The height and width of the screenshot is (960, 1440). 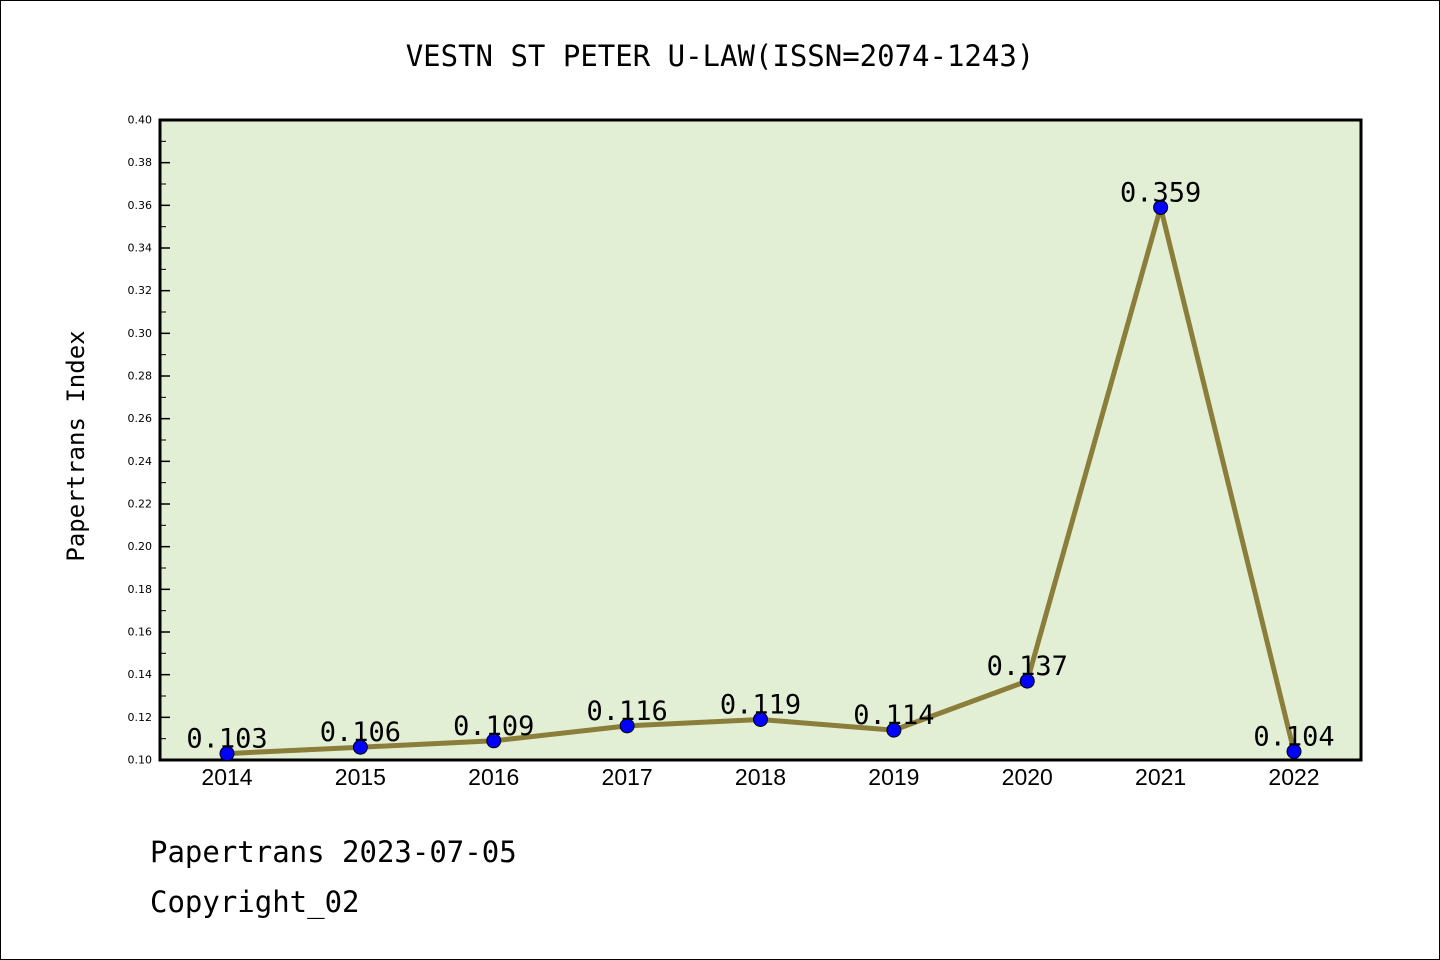 I want to click on x-tick-label: 2015, so click(x=360, y=777).